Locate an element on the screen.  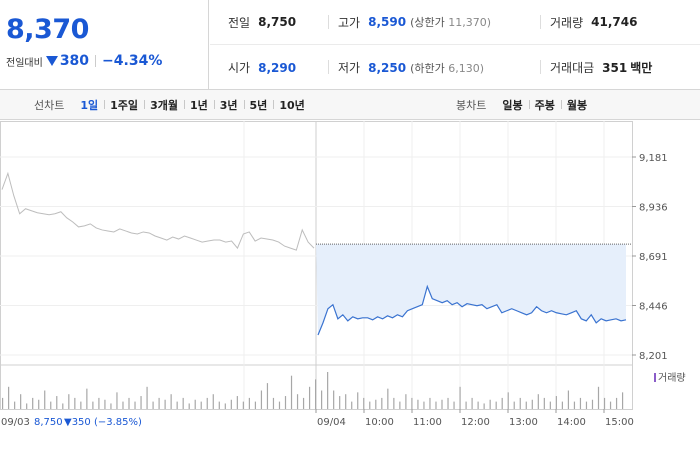
today-fill-shape is located at coordinates (471, 289).